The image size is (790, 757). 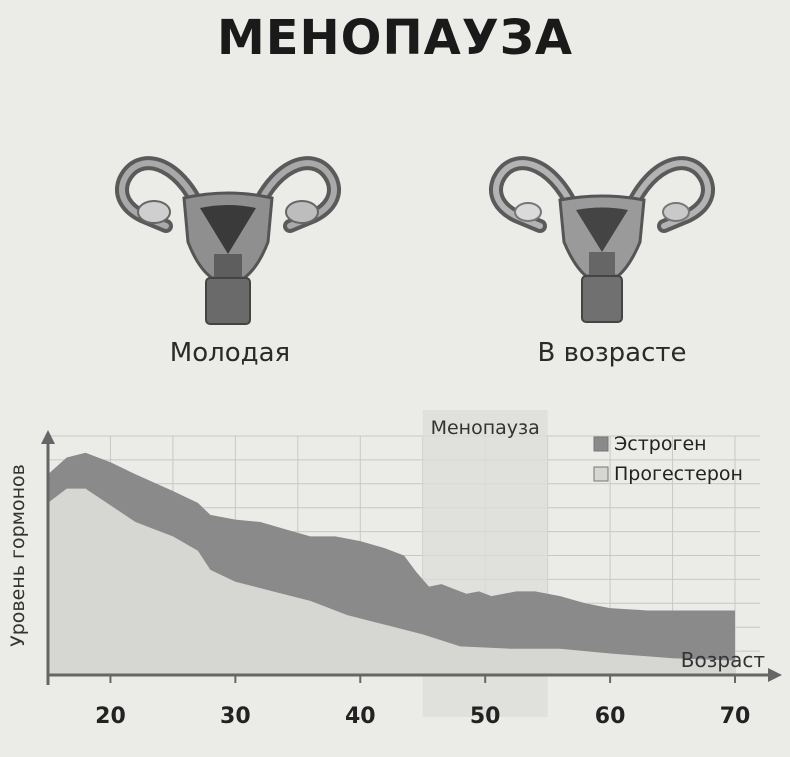 I want to click on x-tick-label: 40, so click(x=360, y=716).